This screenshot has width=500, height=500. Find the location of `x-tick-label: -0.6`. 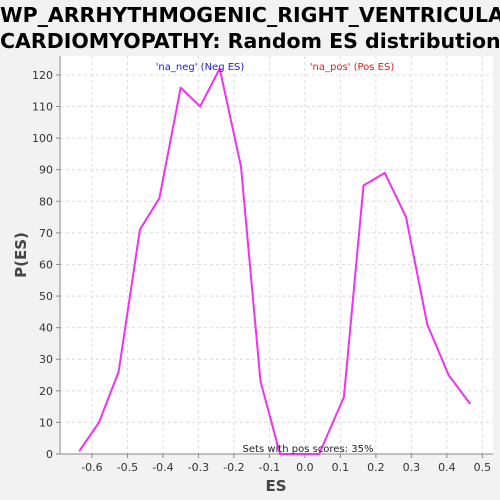

x-tick-label: -0.6 is located at coordinates (91, 467).